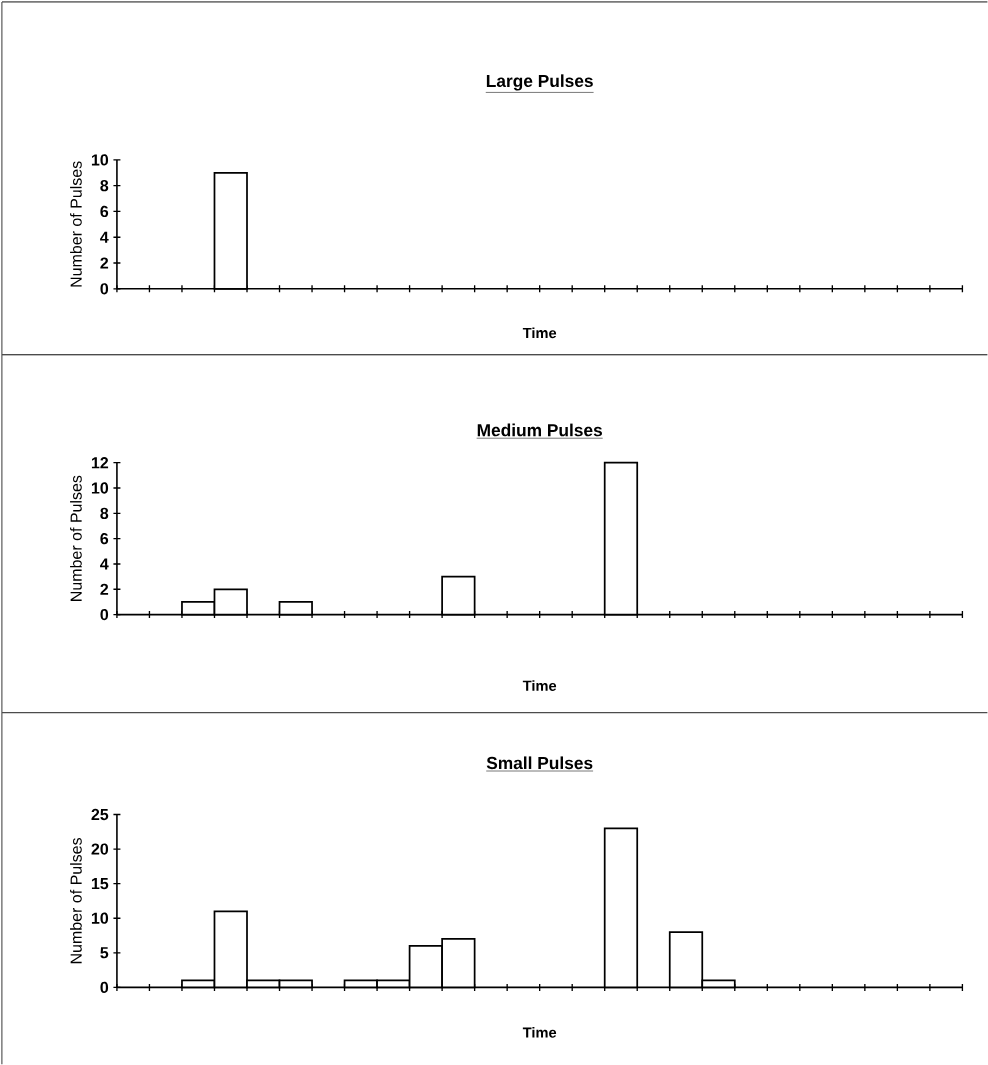  What do you see at coordinates (100, 814) in the screenshot?
I see `y-tick-label: 25` at bounding box center [100, 814].